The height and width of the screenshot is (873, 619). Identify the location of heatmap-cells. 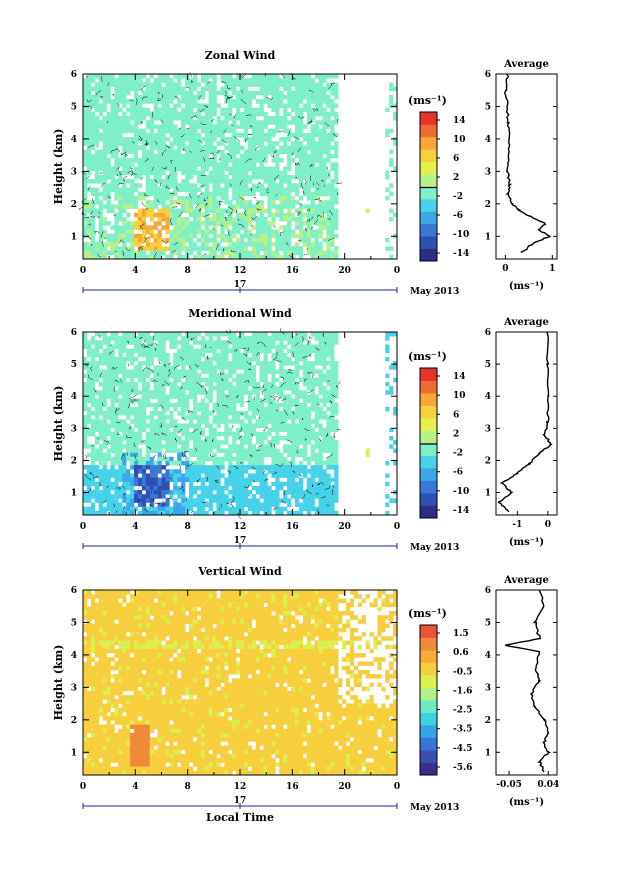
(240, 167).